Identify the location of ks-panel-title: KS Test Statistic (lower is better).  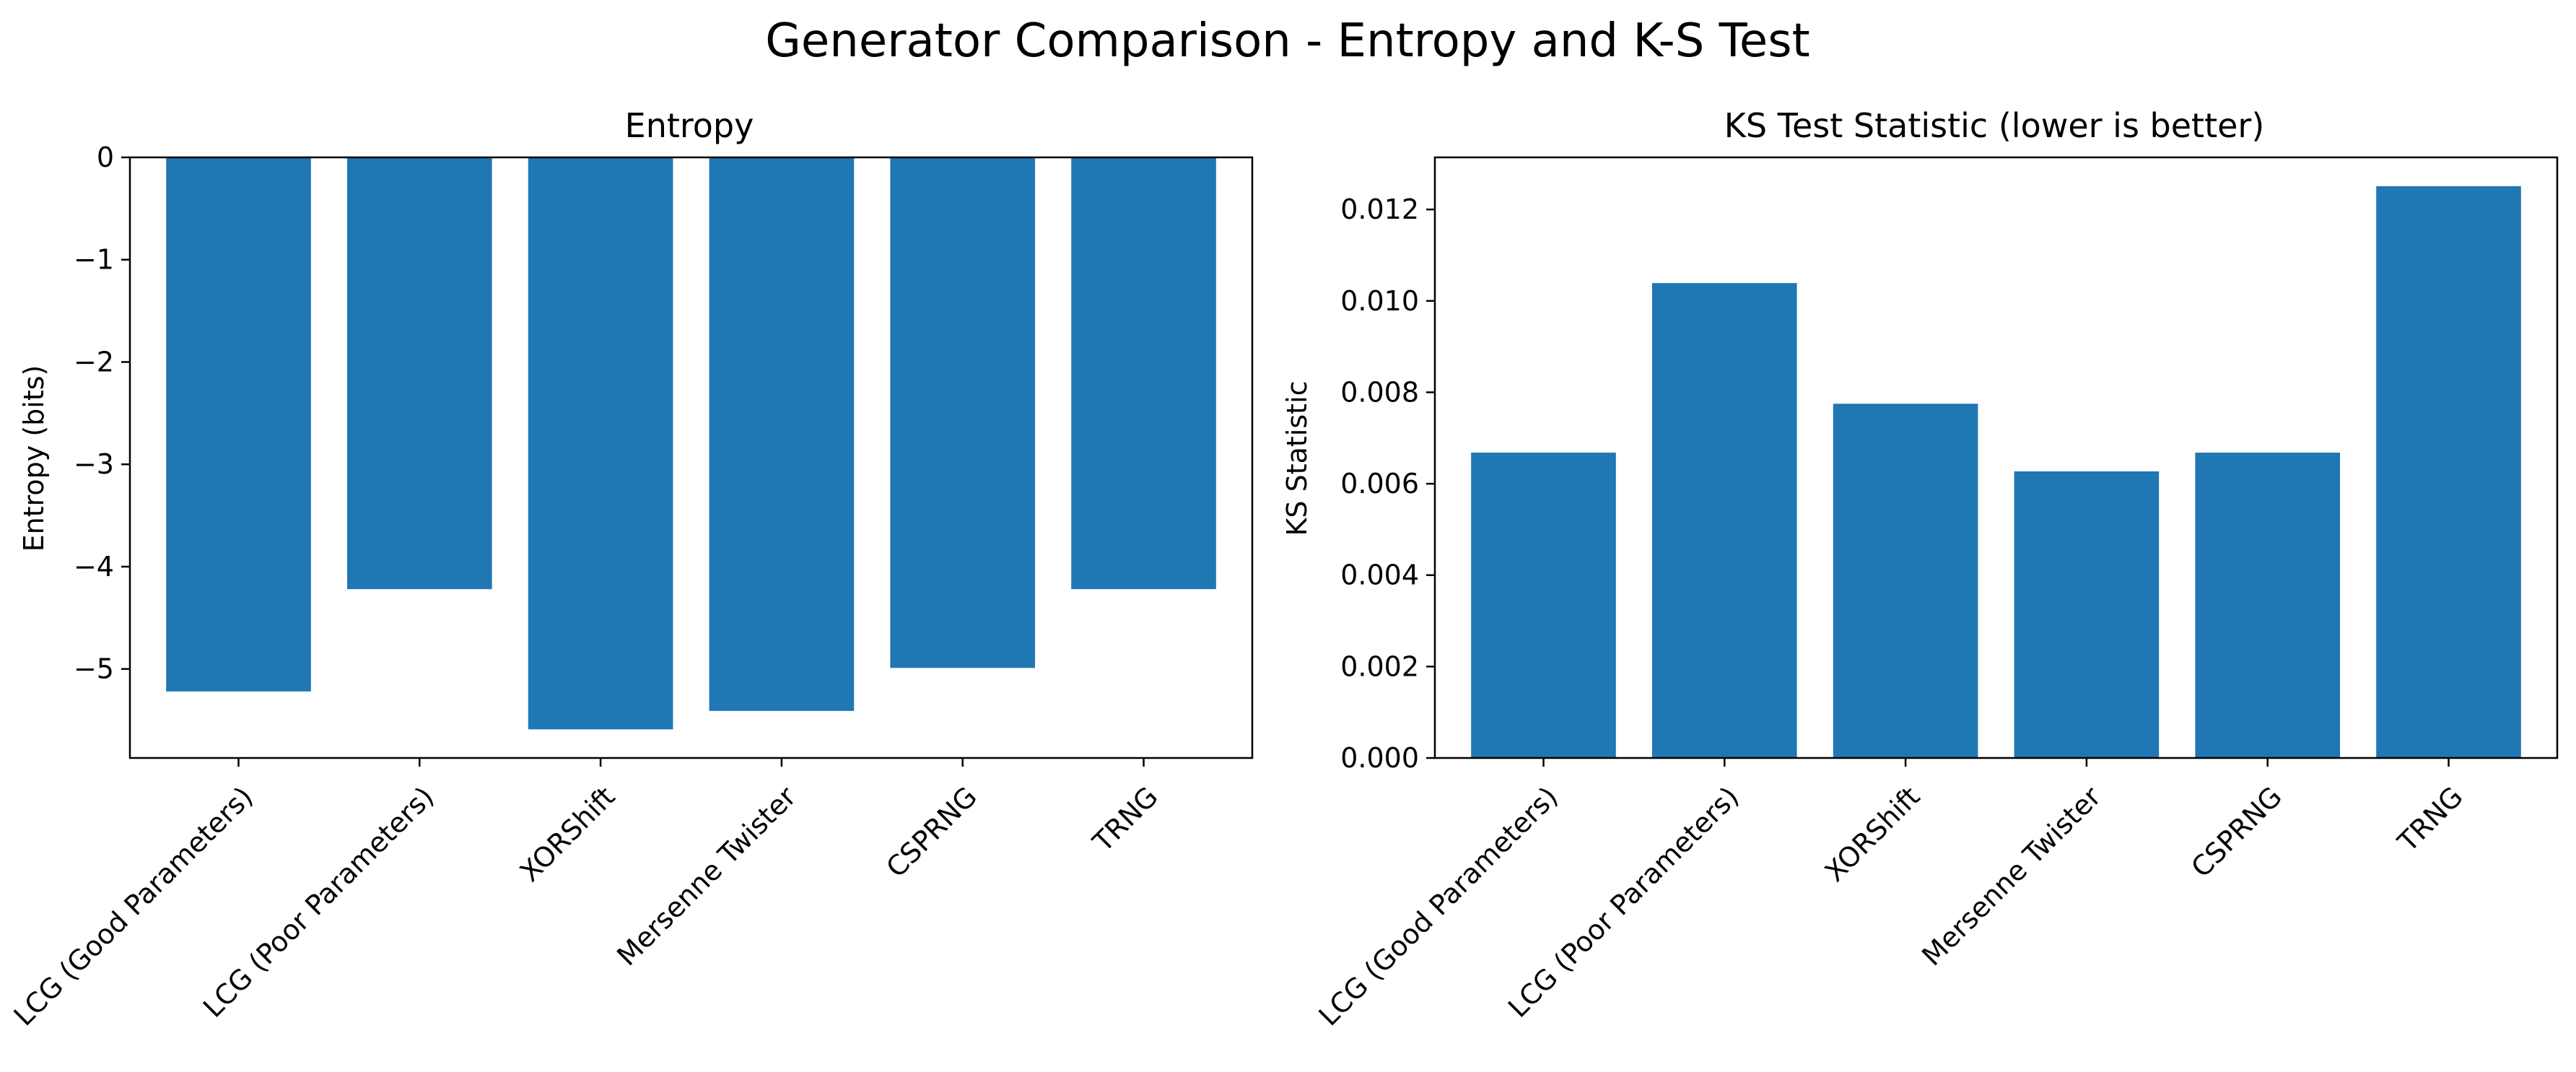
(1994, 125).